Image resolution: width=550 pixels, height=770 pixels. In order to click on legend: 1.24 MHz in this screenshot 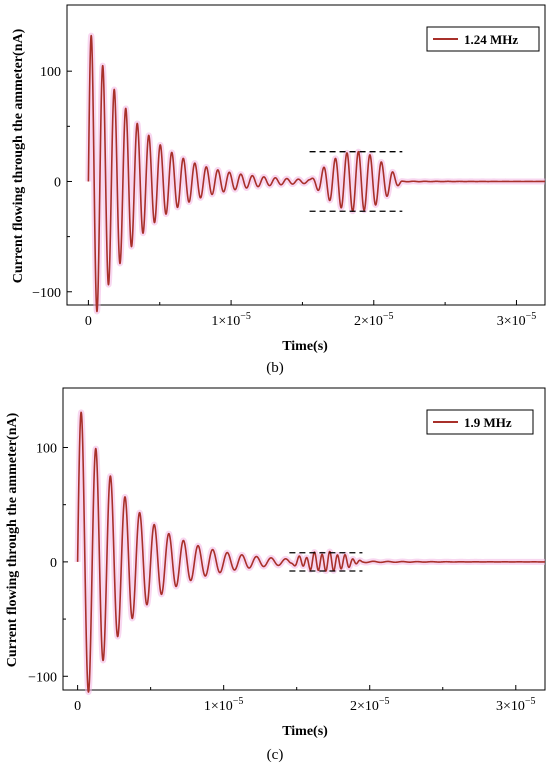, I will do `click(483, 39)`.